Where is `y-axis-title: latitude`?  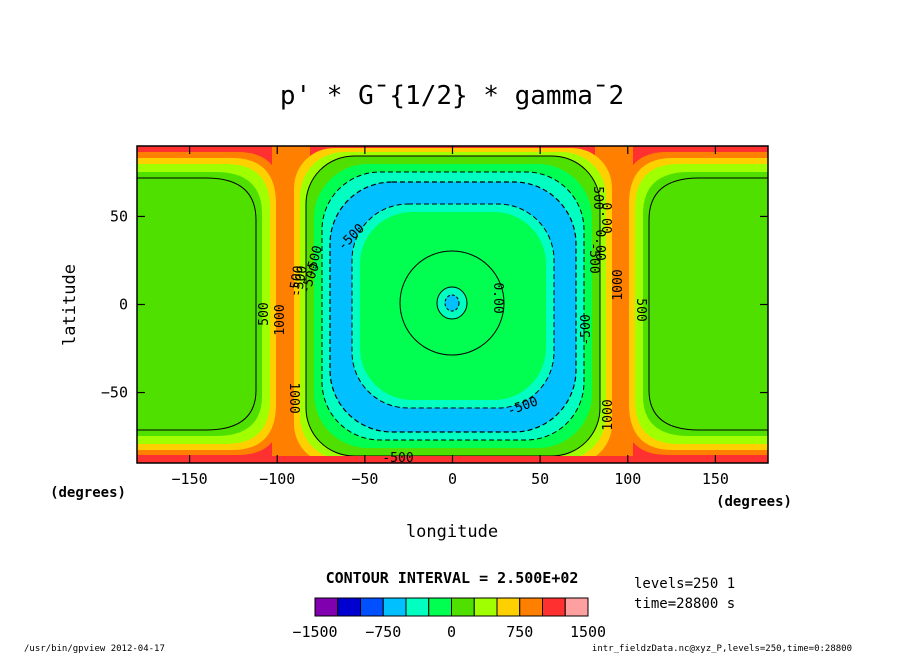 y-axis-title: latitude is located at coordinates (70, 305).